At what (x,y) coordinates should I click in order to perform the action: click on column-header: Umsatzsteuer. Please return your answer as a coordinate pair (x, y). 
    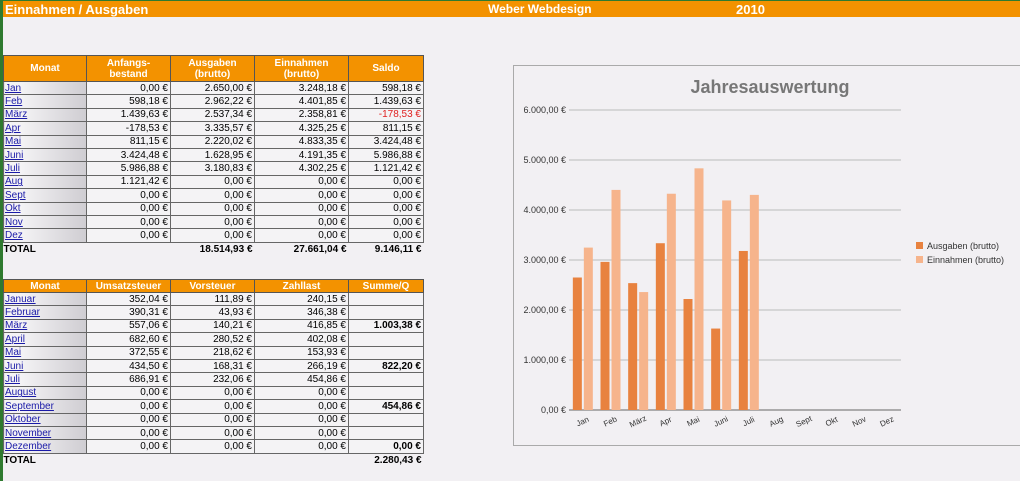
    Looking at the image, I should click on (128, 286).